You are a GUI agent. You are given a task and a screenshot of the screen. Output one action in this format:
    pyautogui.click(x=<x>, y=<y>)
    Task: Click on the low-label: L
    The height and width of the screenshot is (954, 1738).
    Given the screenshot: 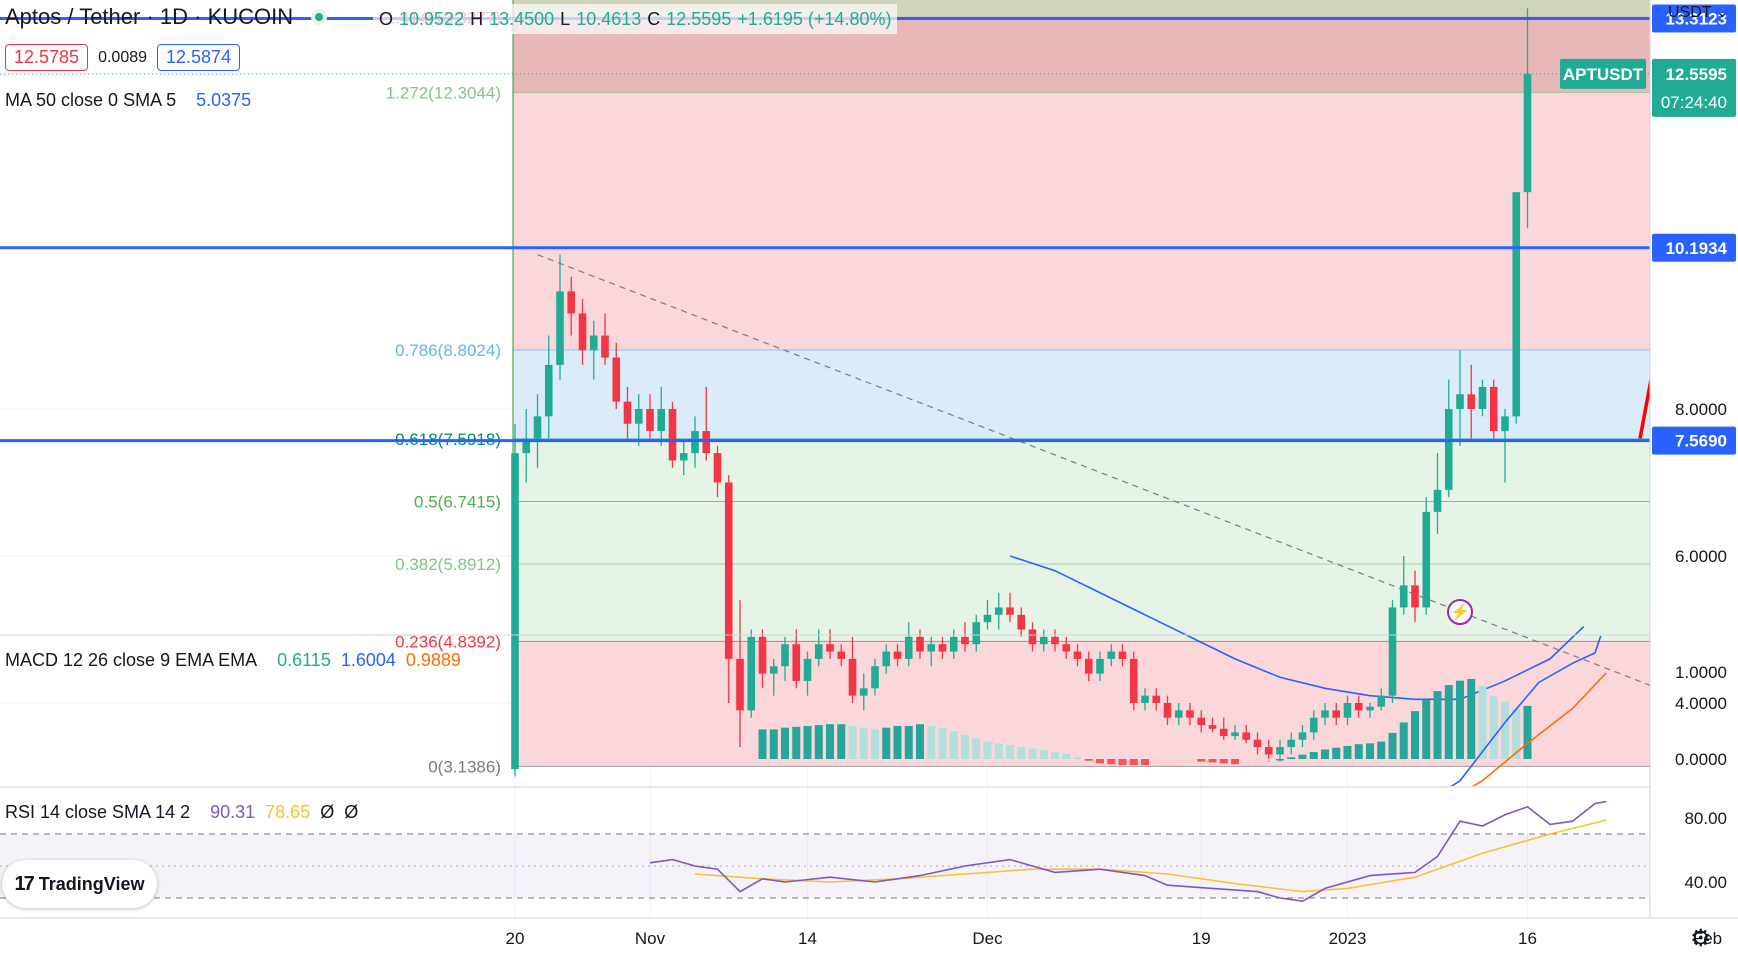 What is the action you would take?
    pyautogui.click(x=565, y=18)
    